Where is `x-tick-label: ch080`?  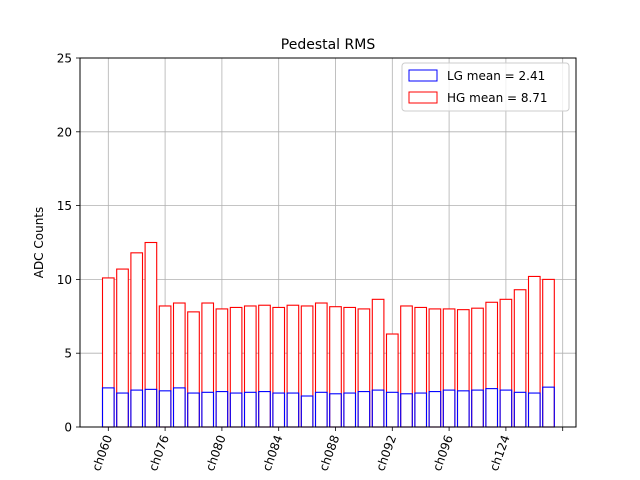 x-tick-label: ch080 is located at coordinates (216, 453).